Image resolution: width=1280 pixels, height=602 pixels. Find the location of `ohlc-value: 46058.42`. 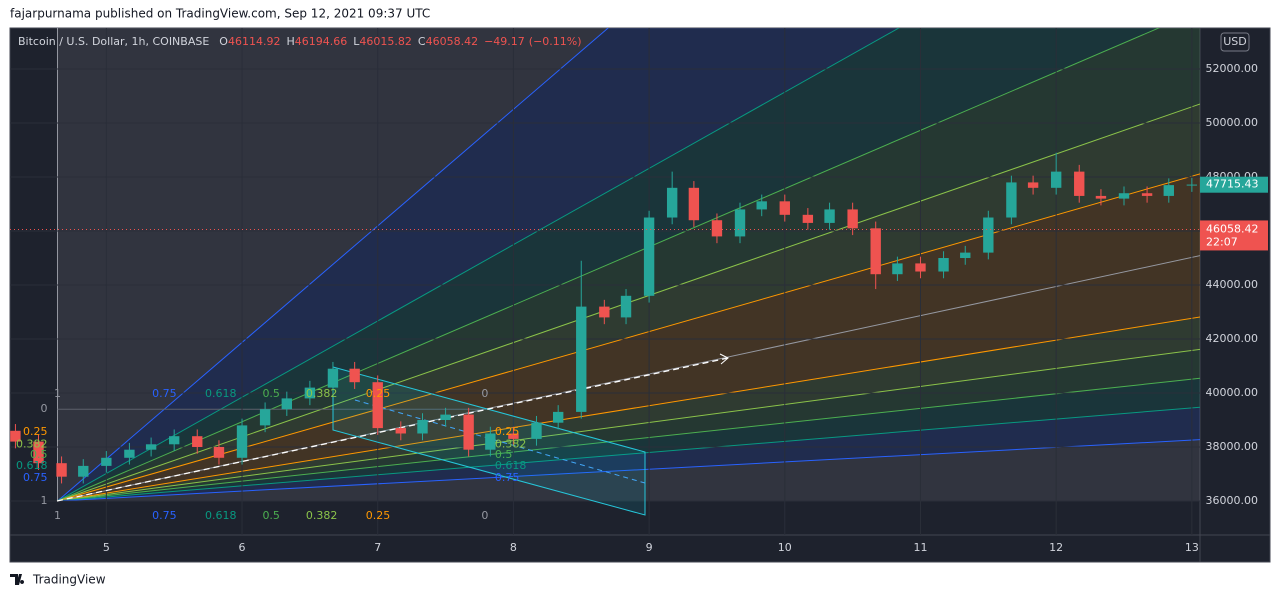

ohlc-value: 46058.42 is located at coordinates (452, 41).